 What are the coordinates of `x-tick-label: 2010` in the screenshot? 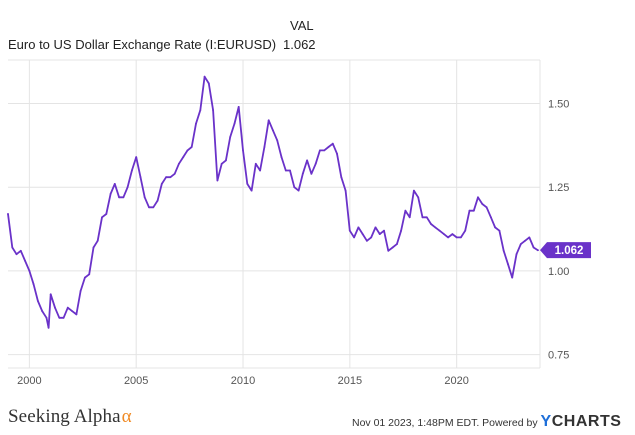 It's located at (243, 381).